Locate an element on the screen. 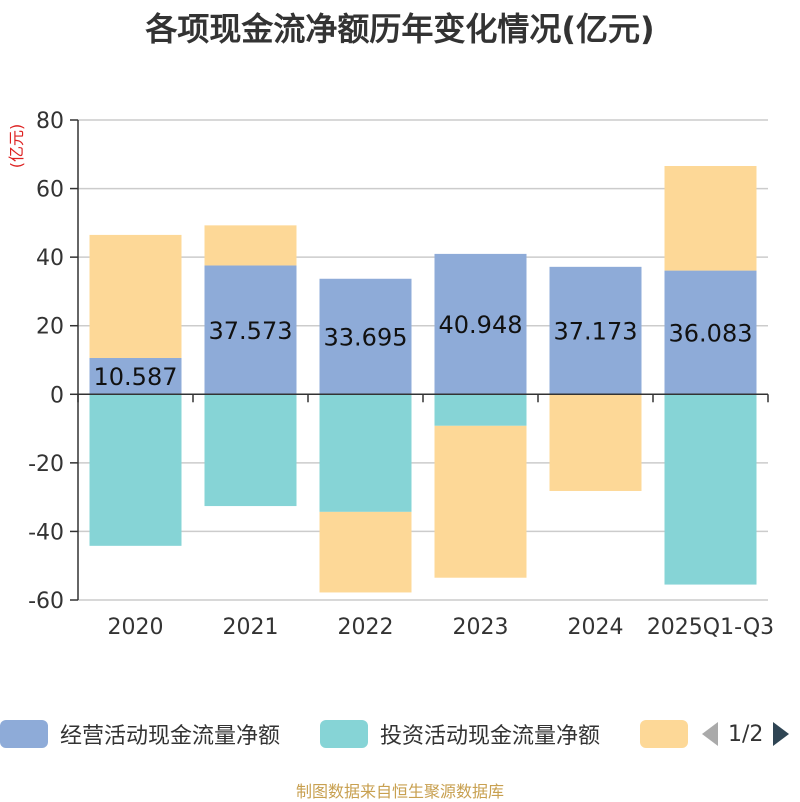 This screenshot has width=800, height=802. bar-series-2-2025Q1-Q3 is located at coordinates (710, 218).